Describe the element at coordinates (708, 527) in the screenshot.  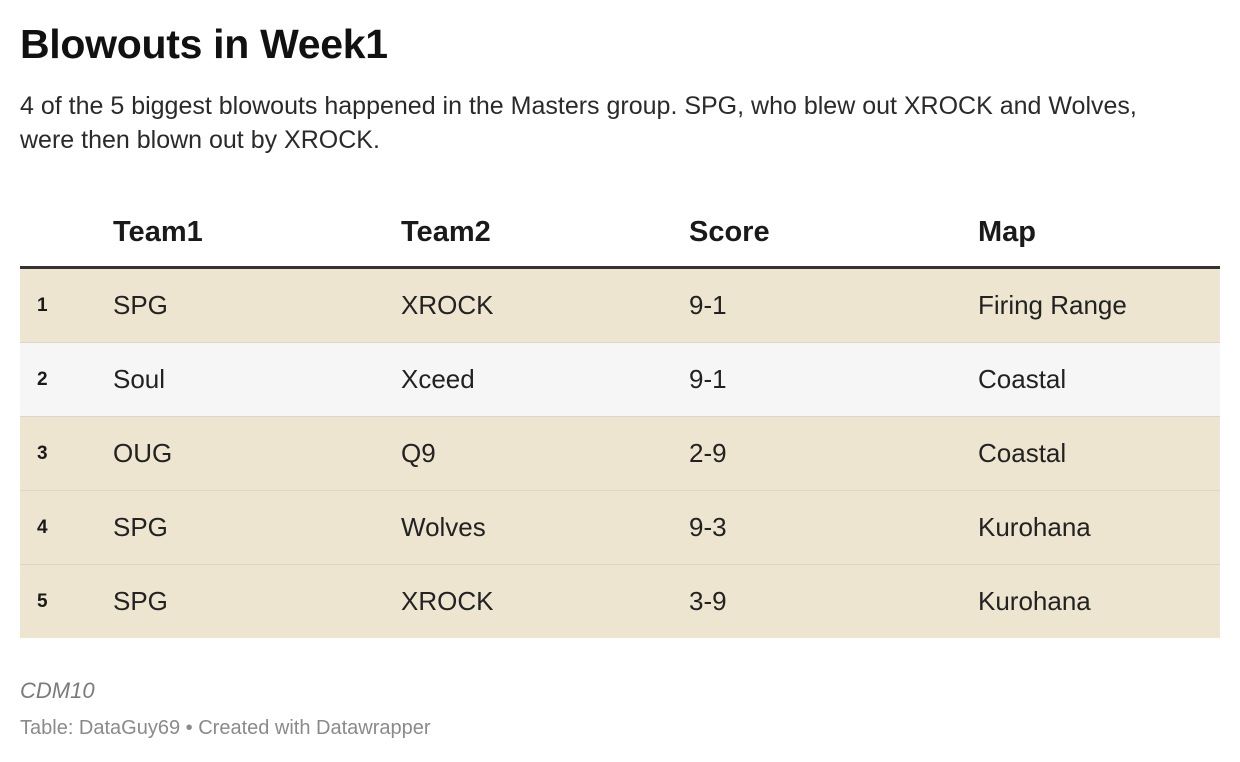
I see `score-cell: 9-3` at that location.